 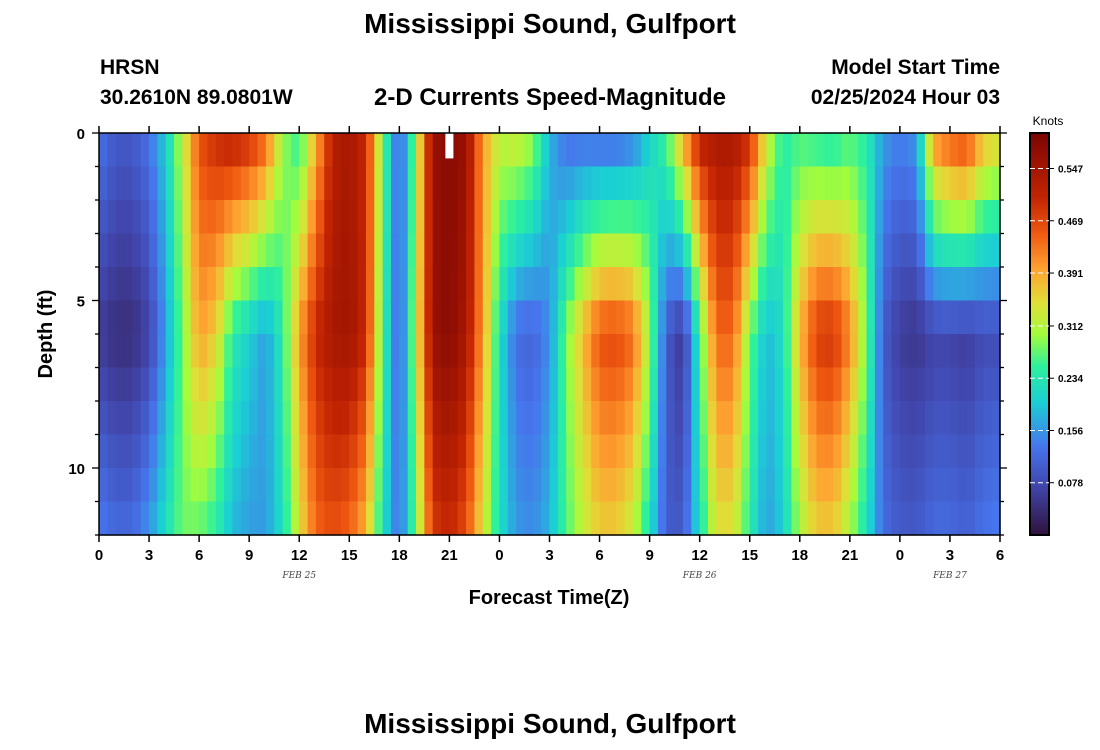 What do you see at coordinates (1070, 431) in the screenshot?
I see `colorbar-tick-label: 0.156` at bounding box center [1070, 431].